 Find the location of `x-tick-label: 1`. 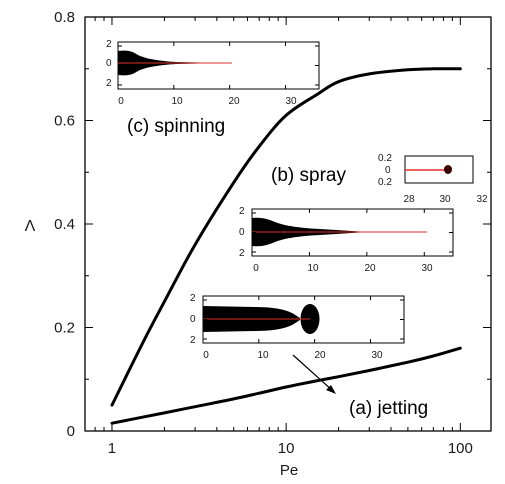

x-tick-label: 1 is located at coordinates (112, 448).